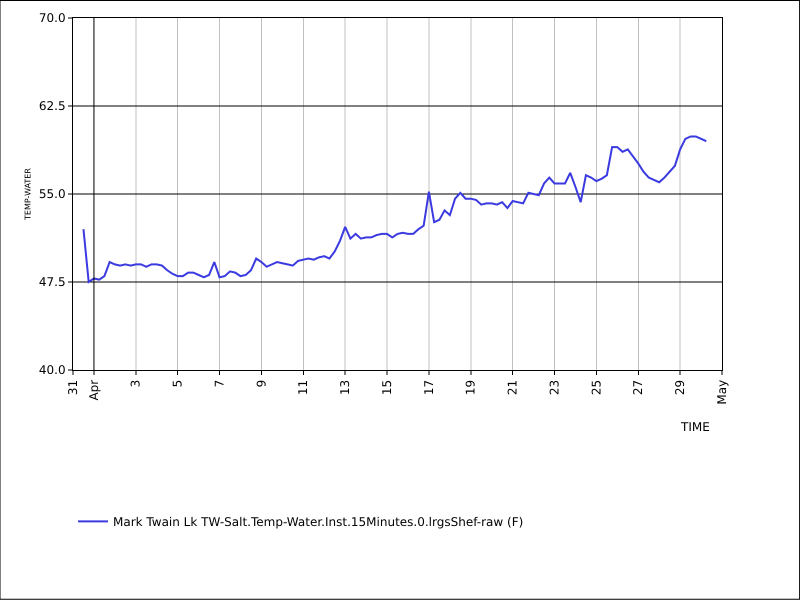 The width and height of the screenshot is (800, 600). Describe the element at coordinates (596, 388) in the screenshot. I see `x-tick-label: 25` at that location.